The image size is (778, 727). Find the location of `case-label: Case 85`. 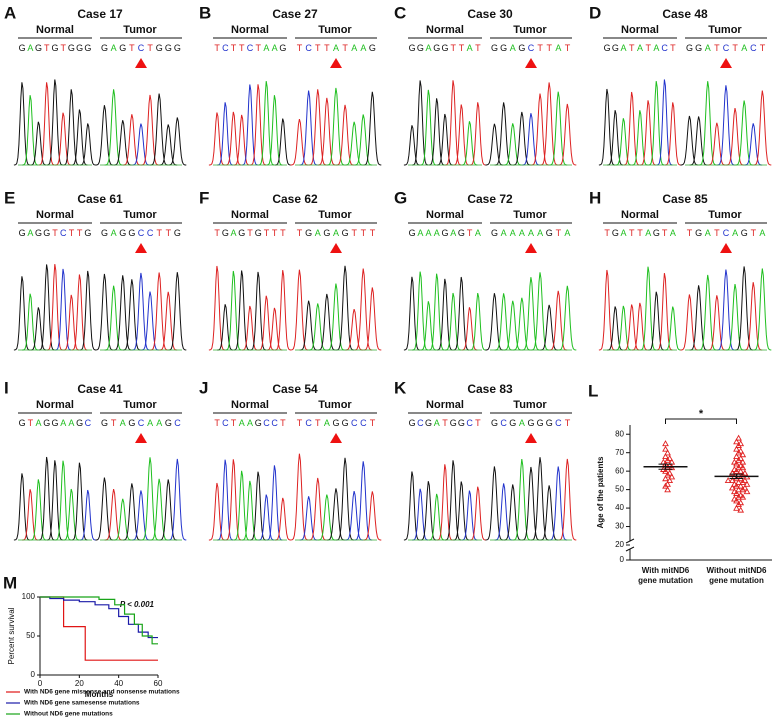

case-label: Case 85 is located at coordinates (685, 199).